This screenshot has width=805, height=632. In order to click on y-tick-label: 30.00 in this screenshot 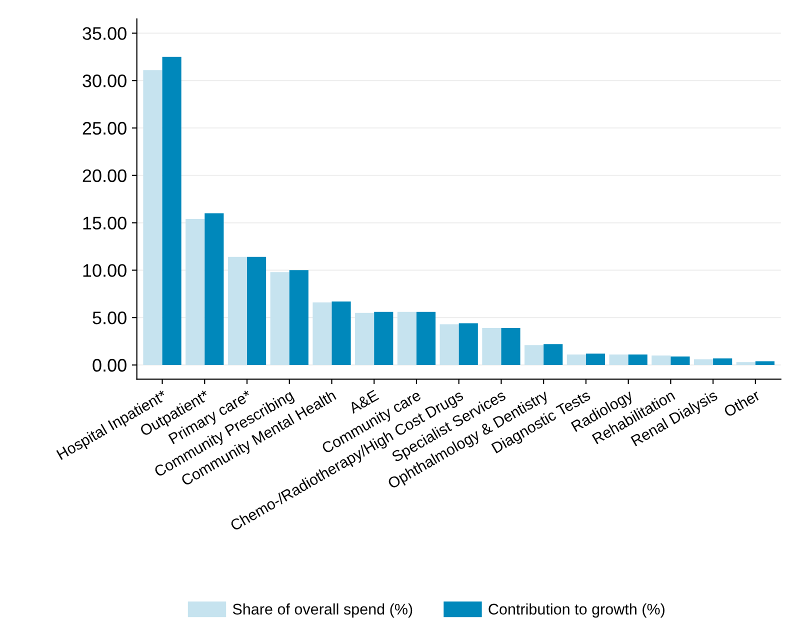, I will do `click(104, 81)`.